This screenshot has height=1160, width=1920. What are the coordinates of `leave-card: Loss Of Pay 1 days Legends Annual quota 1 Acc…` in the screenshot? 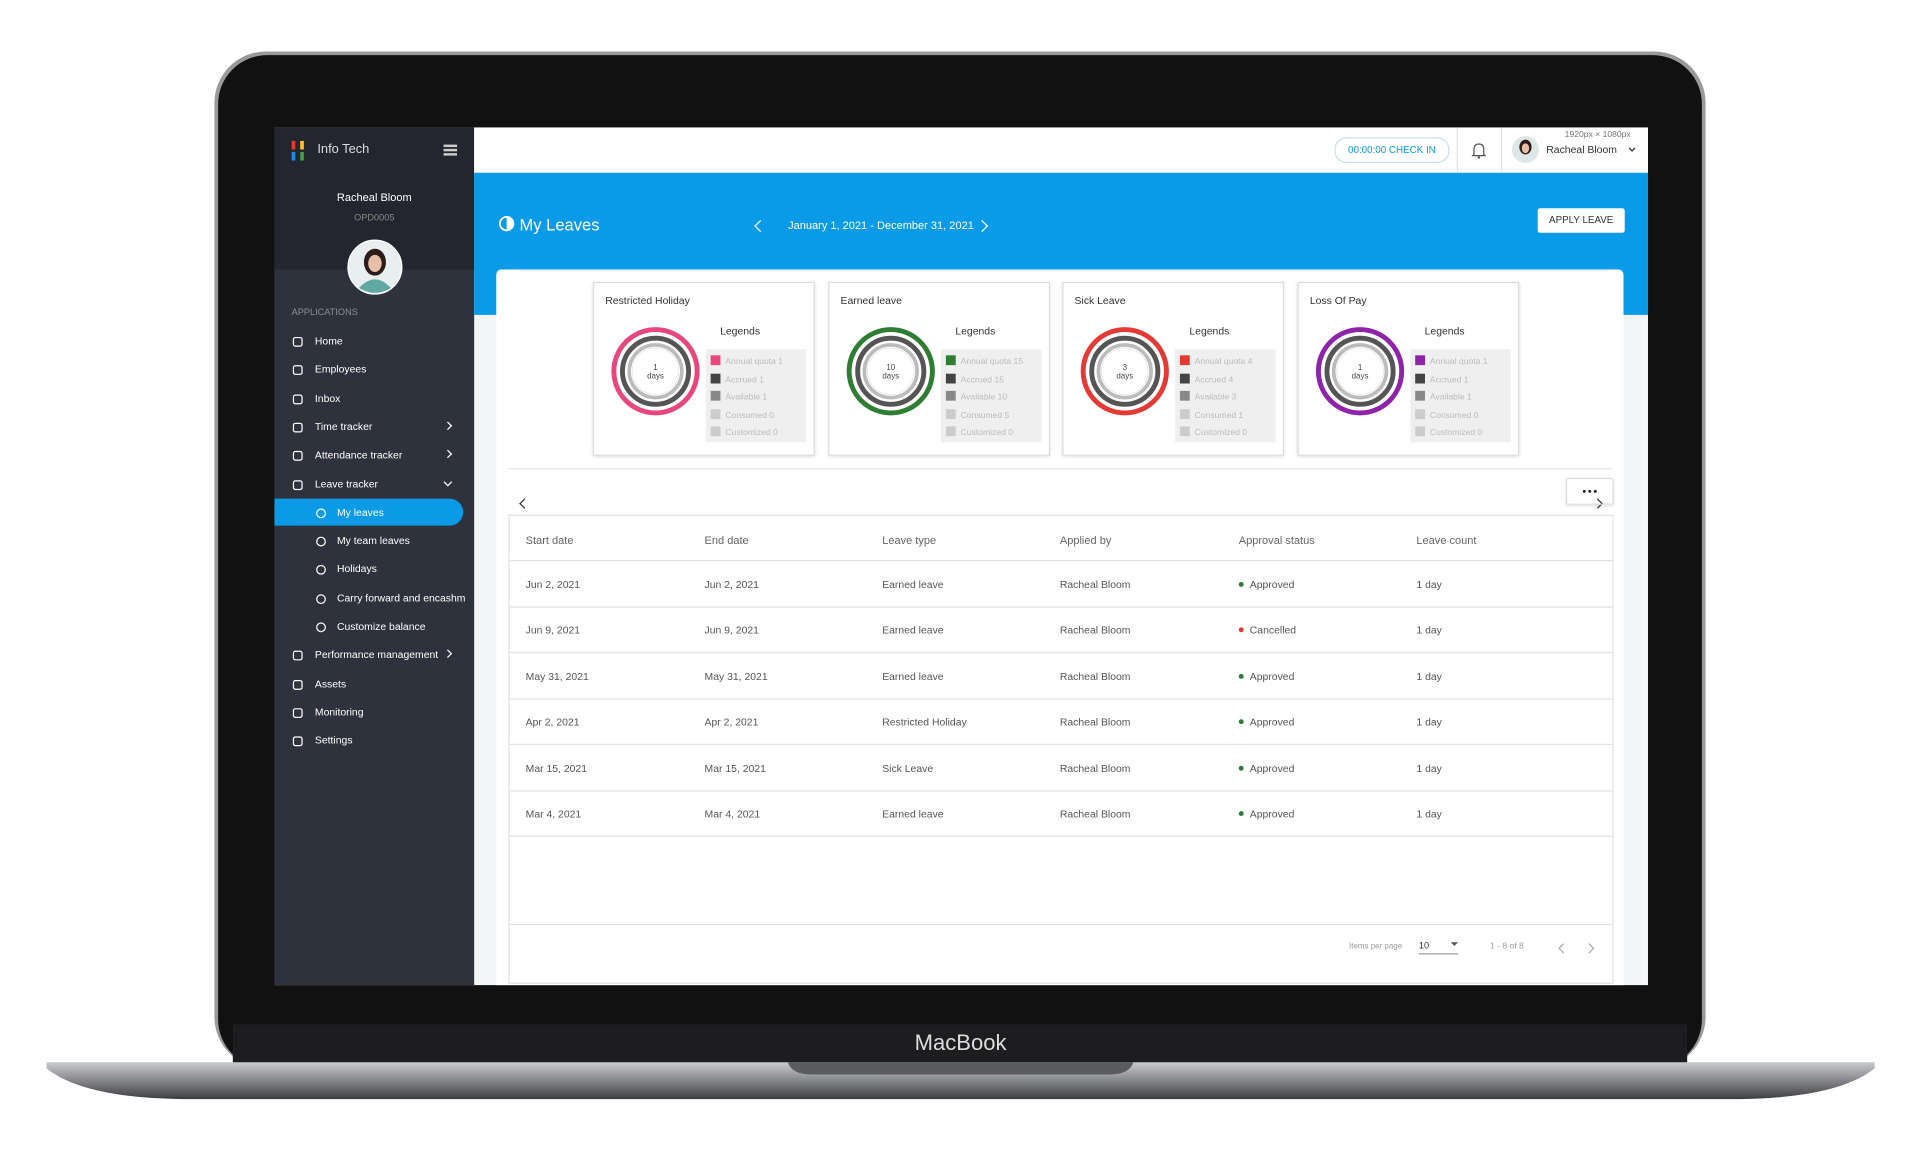 It's located at (1408, 368).